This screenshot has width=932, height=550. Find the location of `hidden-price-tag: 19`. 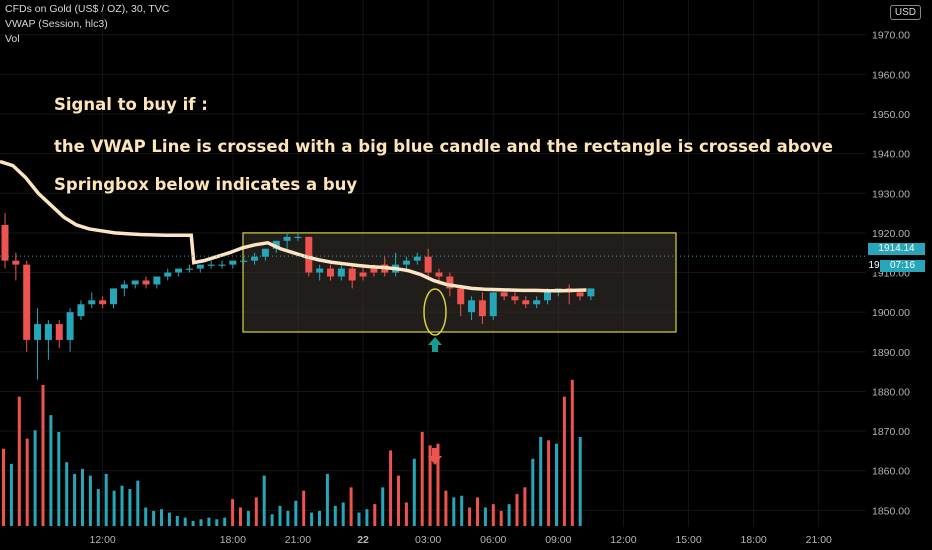

hidden-price-tag: 19 is located at coordinates (874, 266).